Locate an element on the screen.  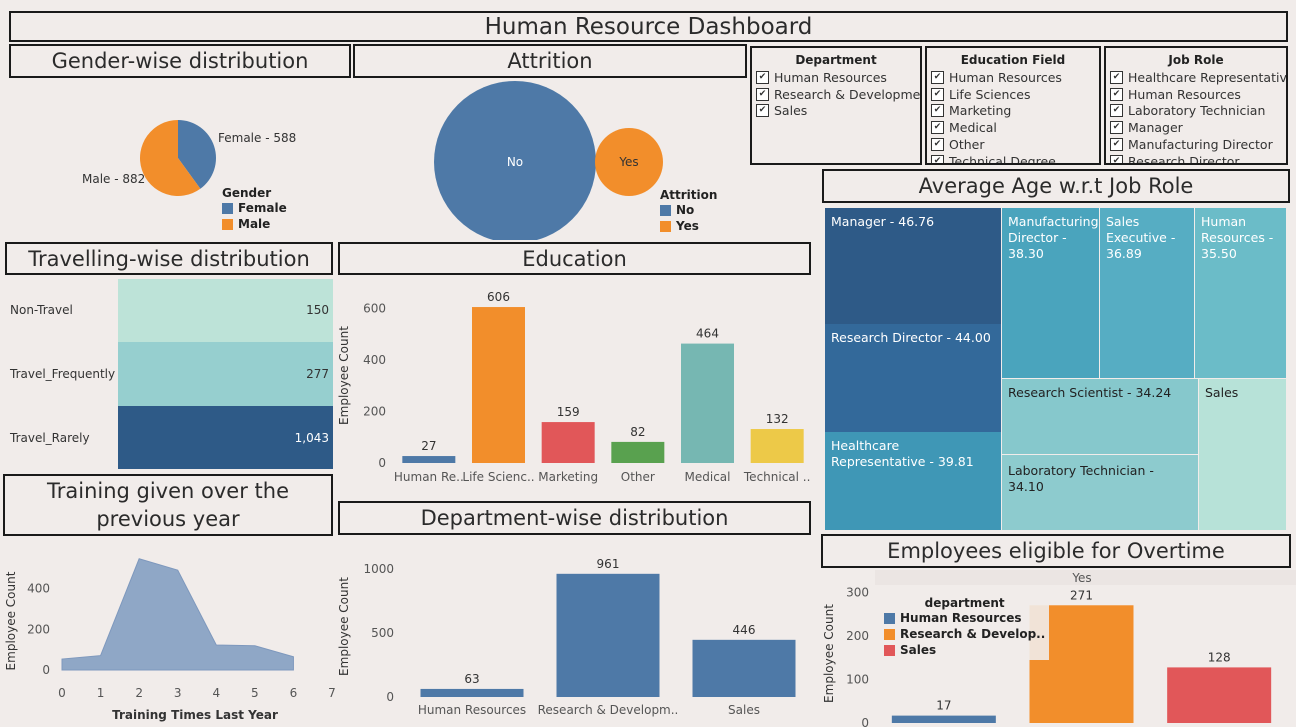
travel-row: Non-Travel 150 is located at coordinates (168, 310).